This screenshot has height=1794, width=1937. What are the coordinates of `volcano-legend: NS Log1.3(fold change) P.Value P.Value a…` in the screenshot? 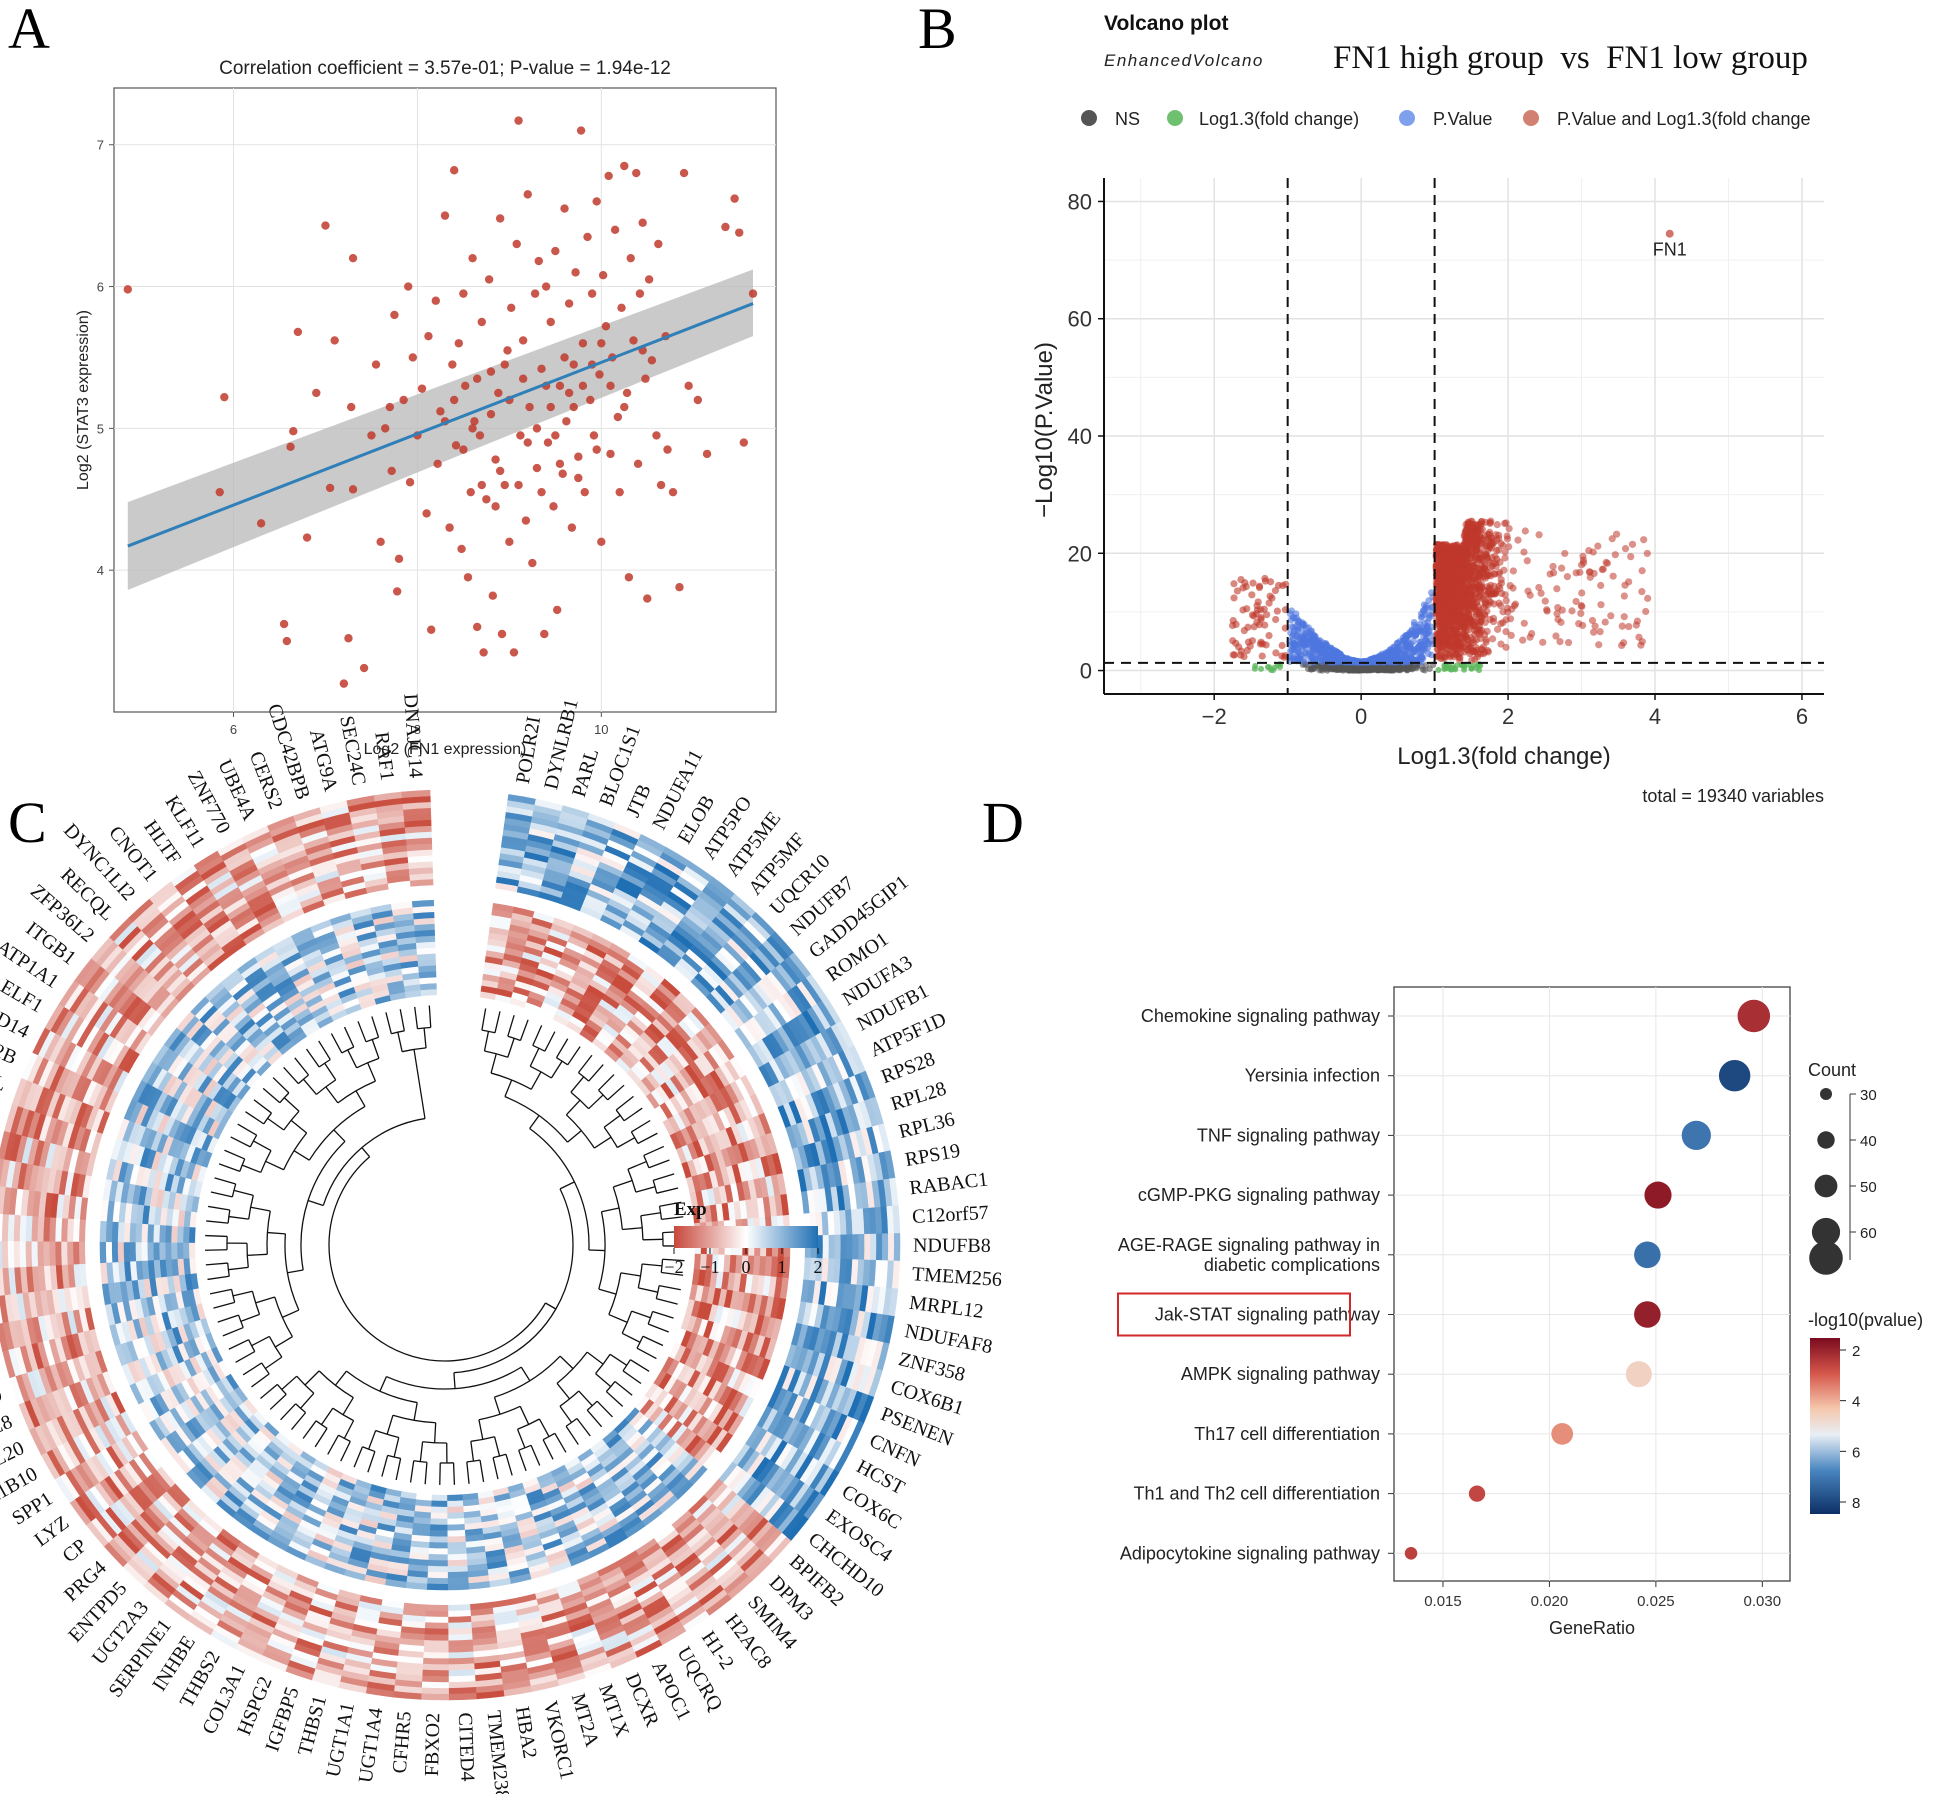 It's located at (1446, 119).